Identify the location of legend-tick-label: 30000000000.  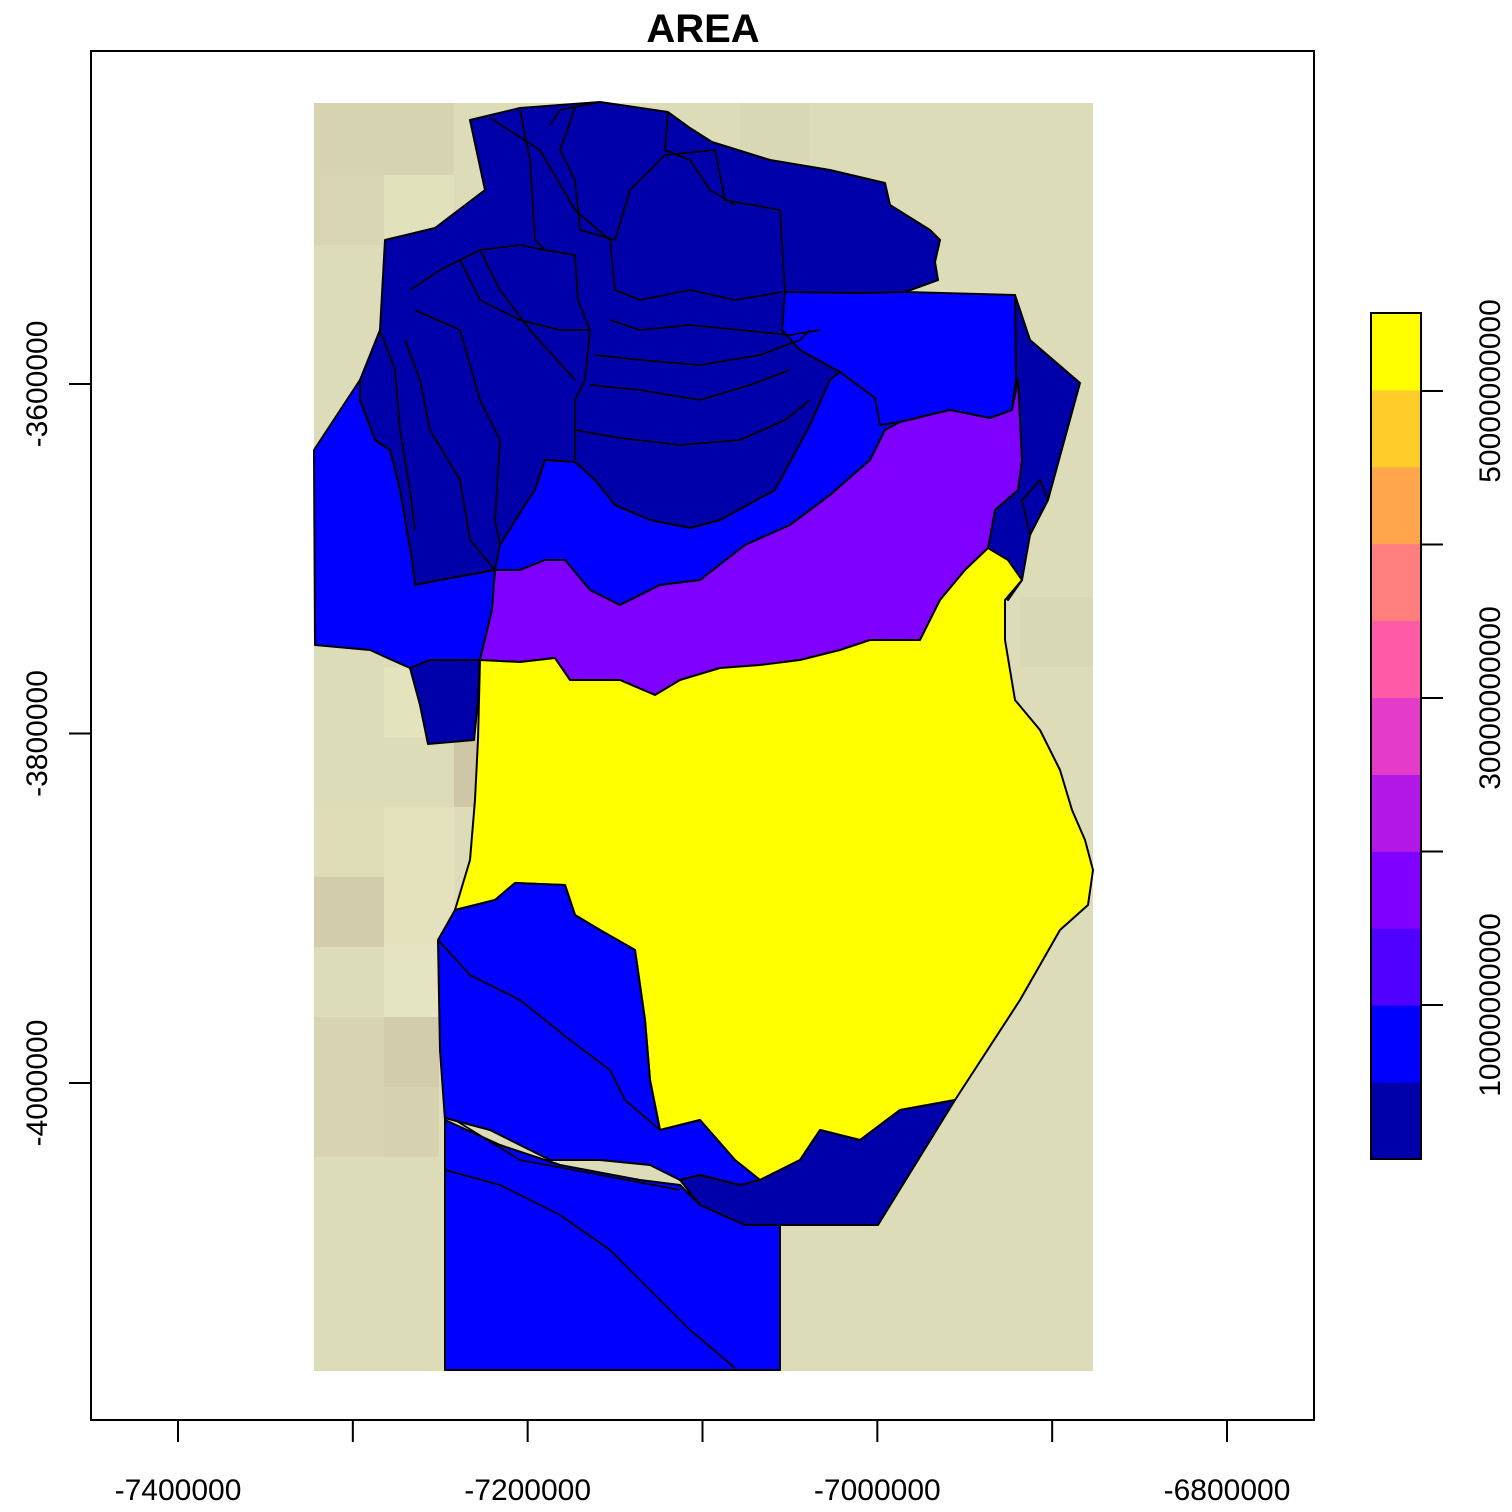
(1490, 698).